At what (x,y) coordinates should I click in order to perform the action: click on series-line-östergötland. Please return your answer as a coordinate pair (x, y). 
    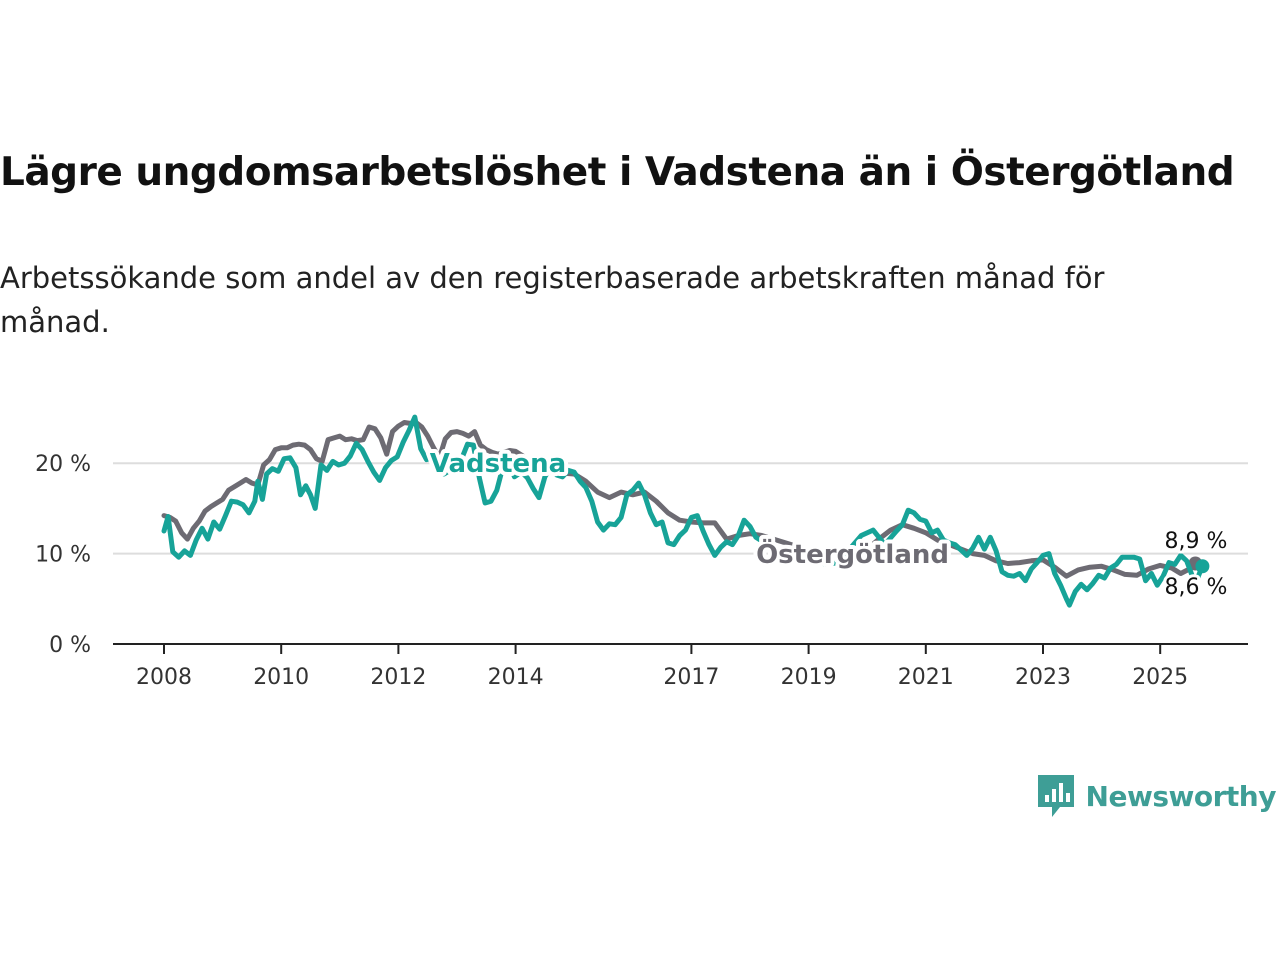
    Looking at the image, I should click on (679, 499).